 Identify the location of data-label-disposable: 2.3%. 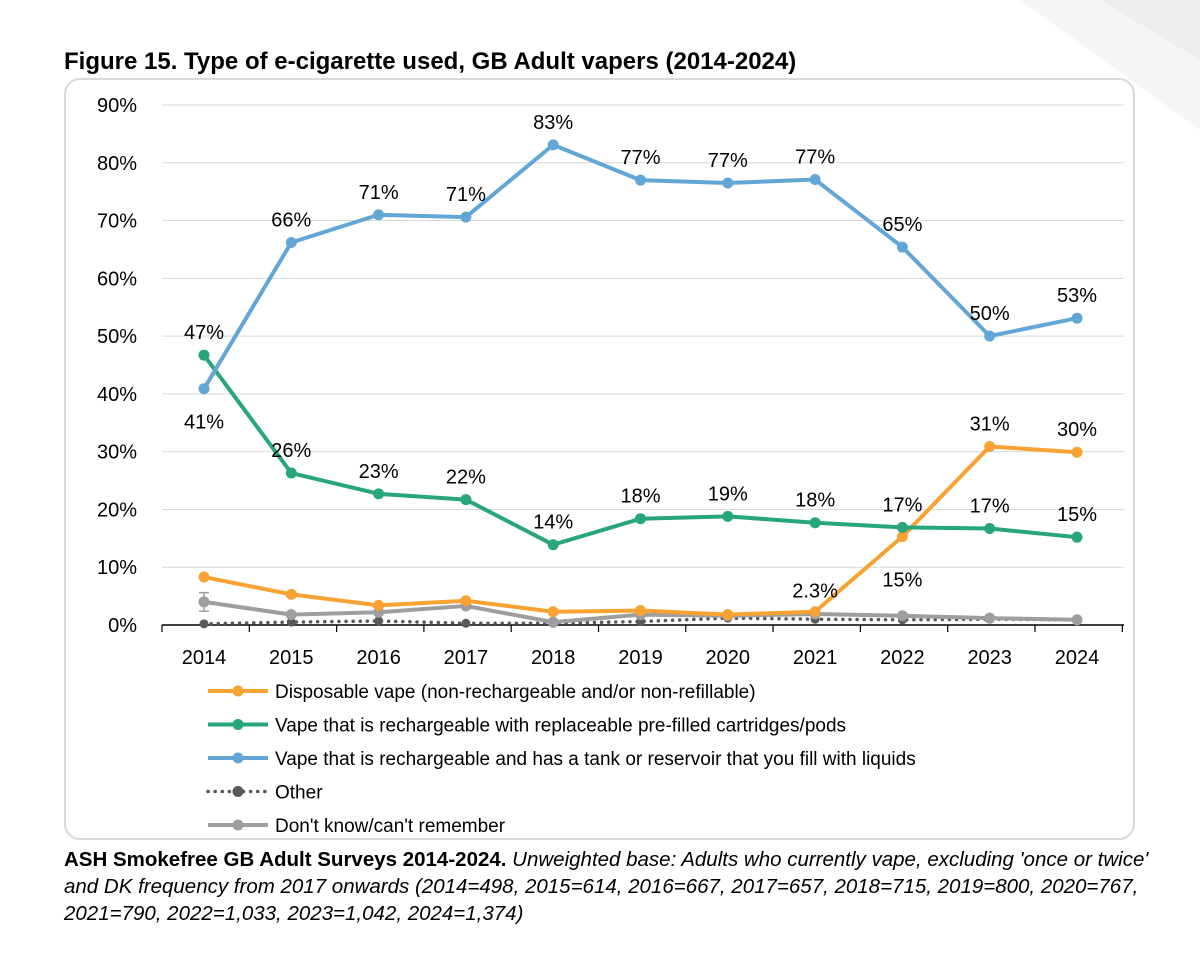
(815, 592).